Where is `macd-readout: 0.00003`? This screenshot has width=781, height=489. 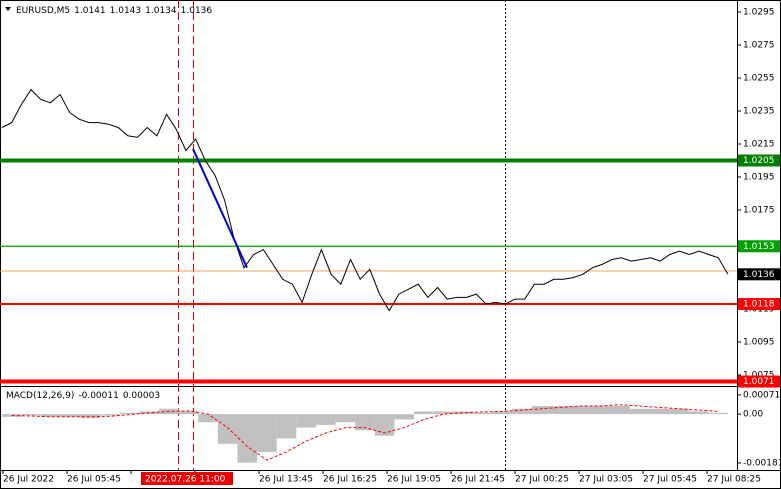 macd-readout: 0.00003 is located at coordinates (141, 396).